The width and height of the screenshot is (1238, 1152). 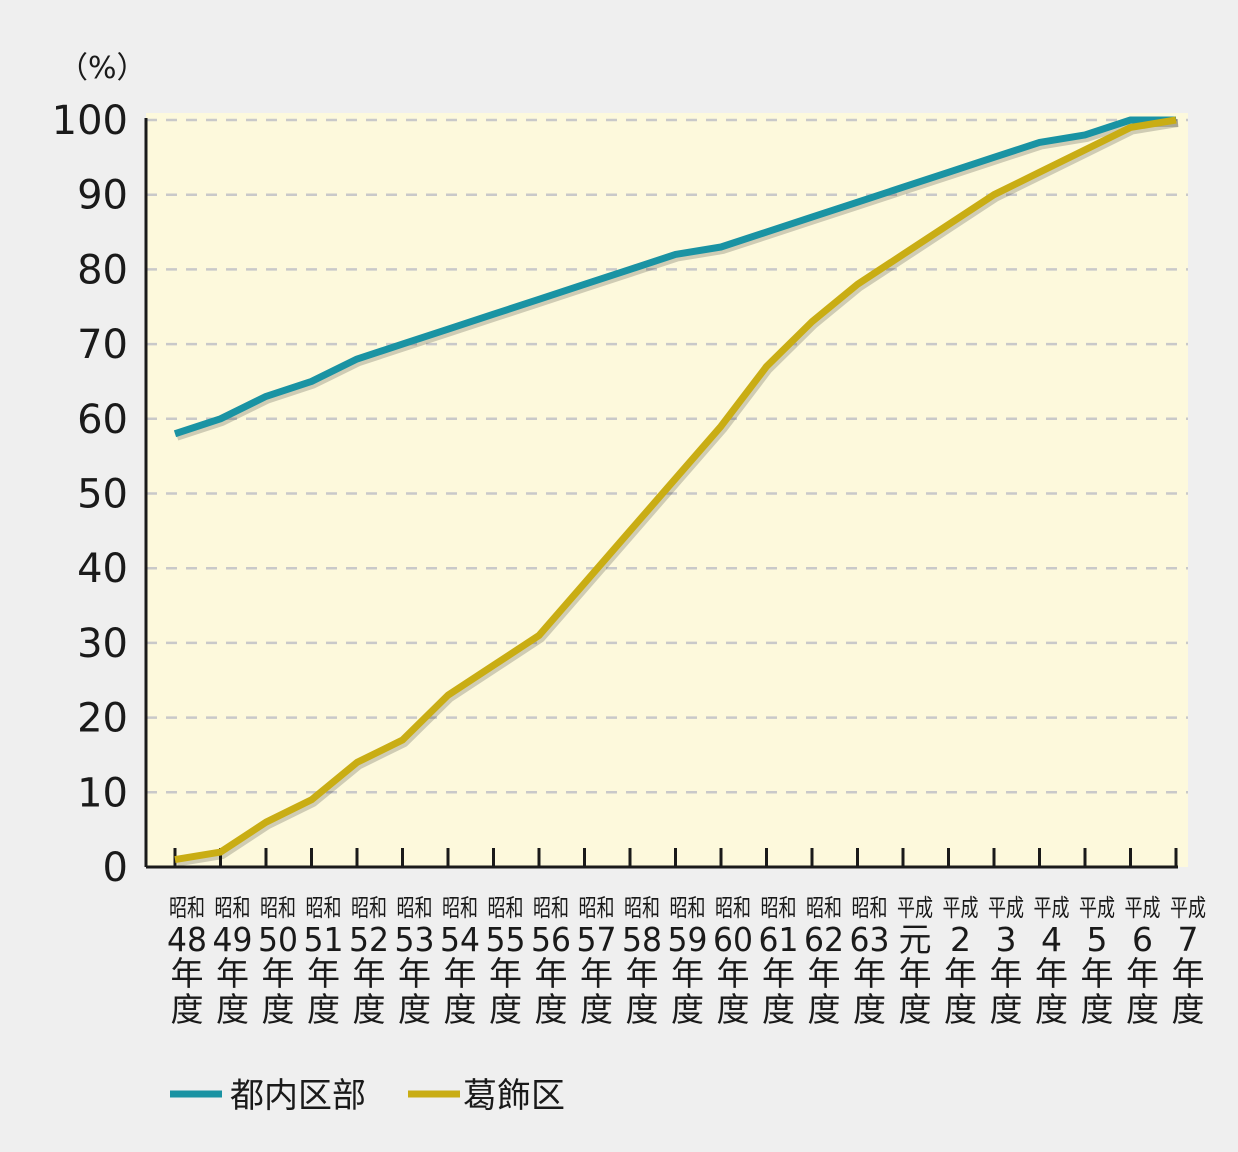 I want to click on y-tick-label: 70, so click(x=102, y=345).